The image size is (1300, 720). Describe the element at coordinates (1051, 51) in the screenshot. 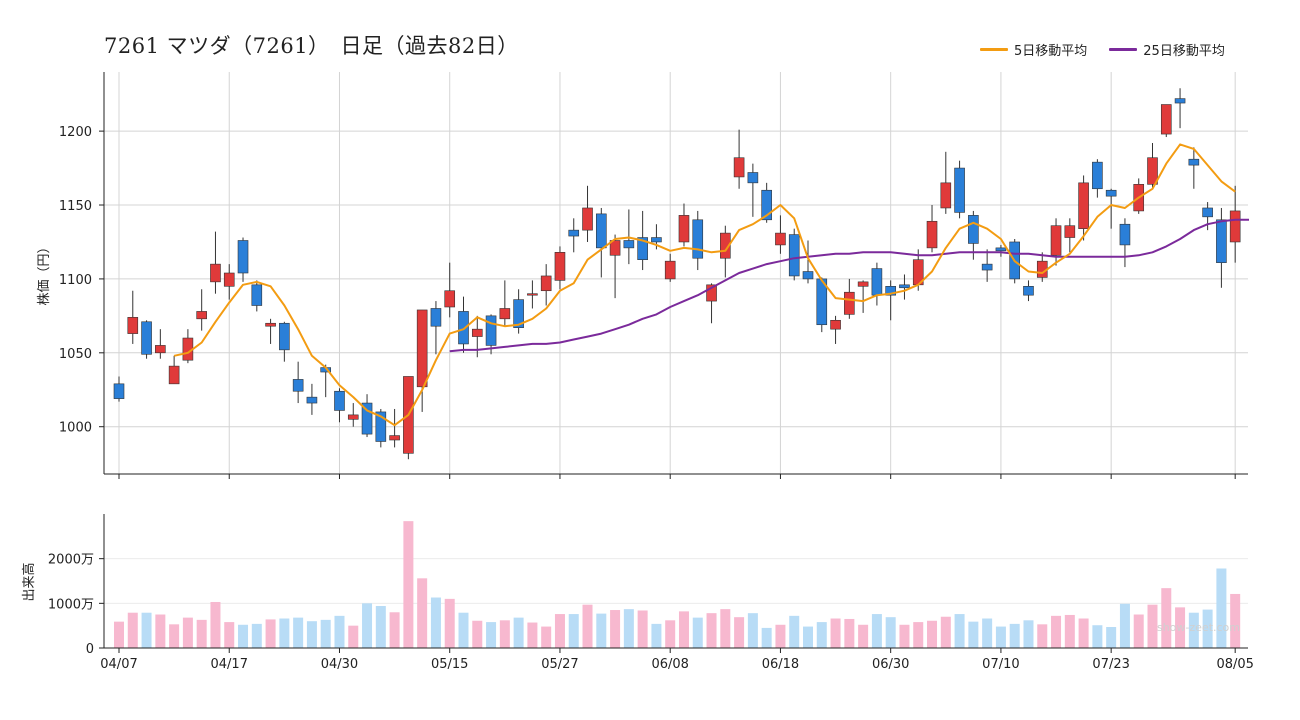

I see `legend-label-ma5: 5日移動平均` at that location.